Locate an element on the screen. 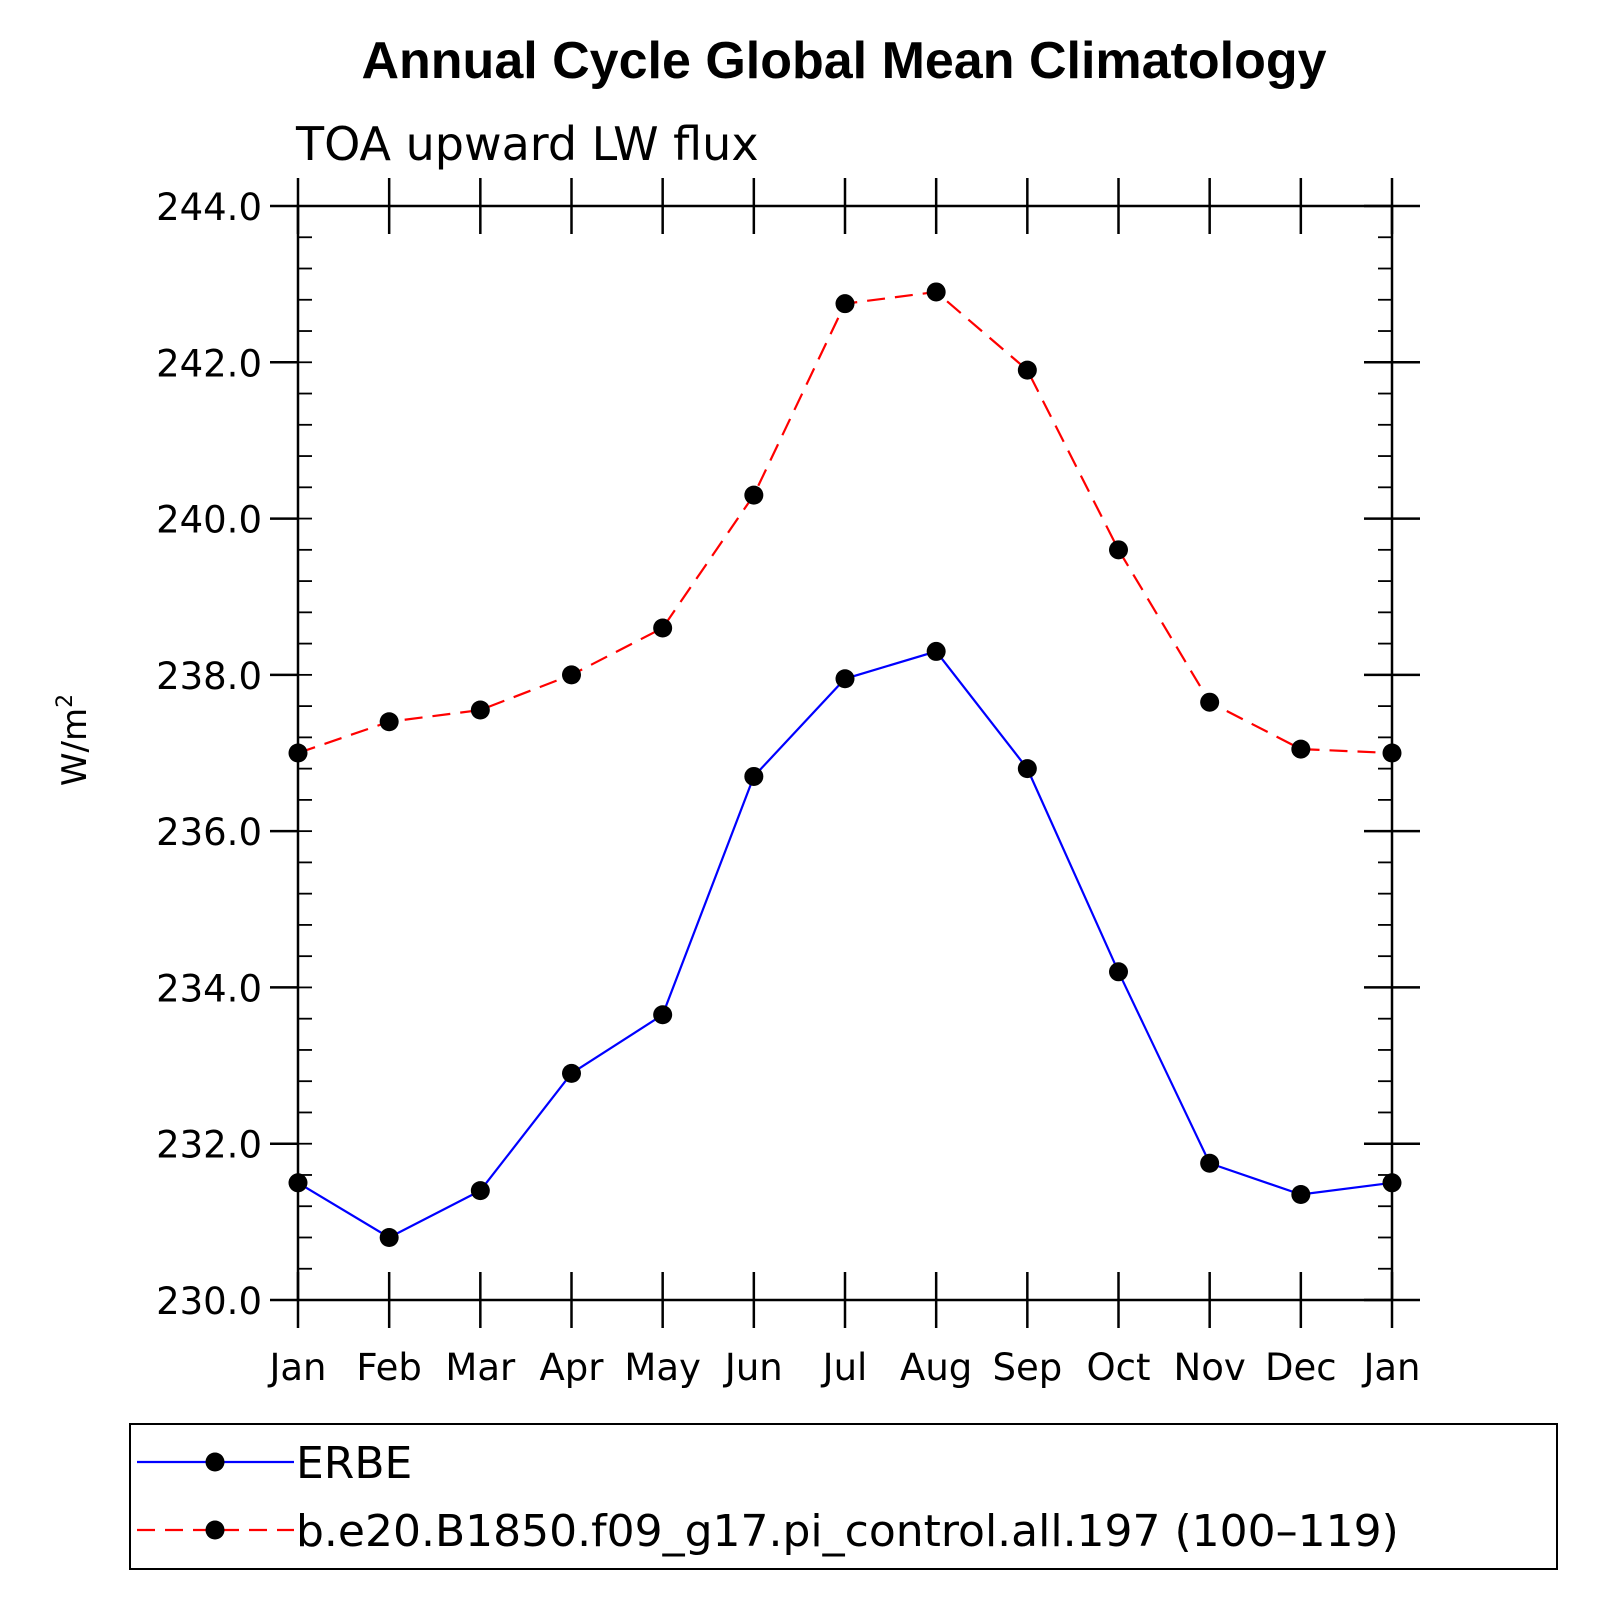 The width and height of the screenshot is (1597, 1597). y-axis-label: W/m2 is located at coordinates (74, 740).